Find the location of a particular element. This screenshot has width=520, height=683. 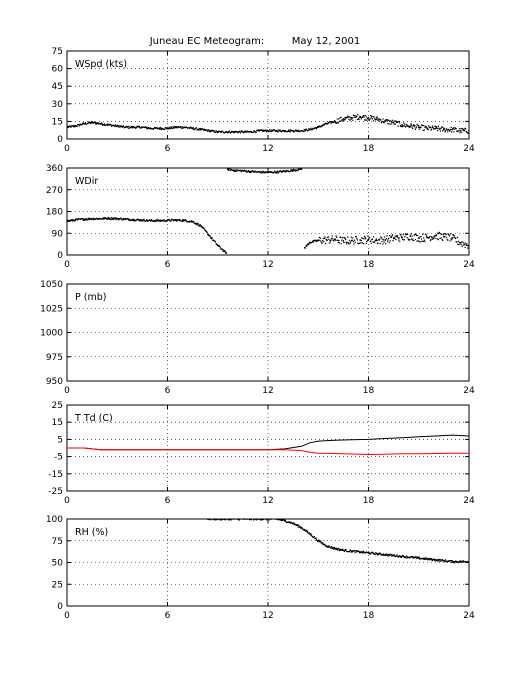

x-tick-label: 0 is located at coordinates (67, 149).